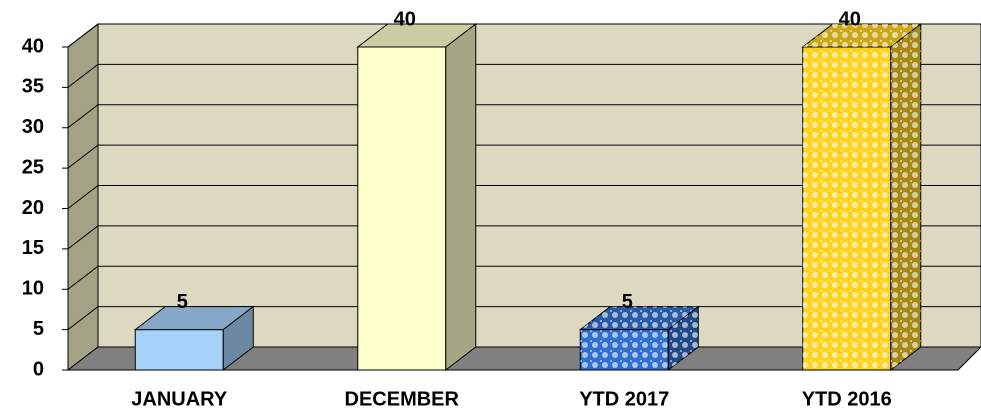  Describe the element at coordinates (402, 399) in the screenshot. I see `x-tick-label: DECEMBER` at that location.